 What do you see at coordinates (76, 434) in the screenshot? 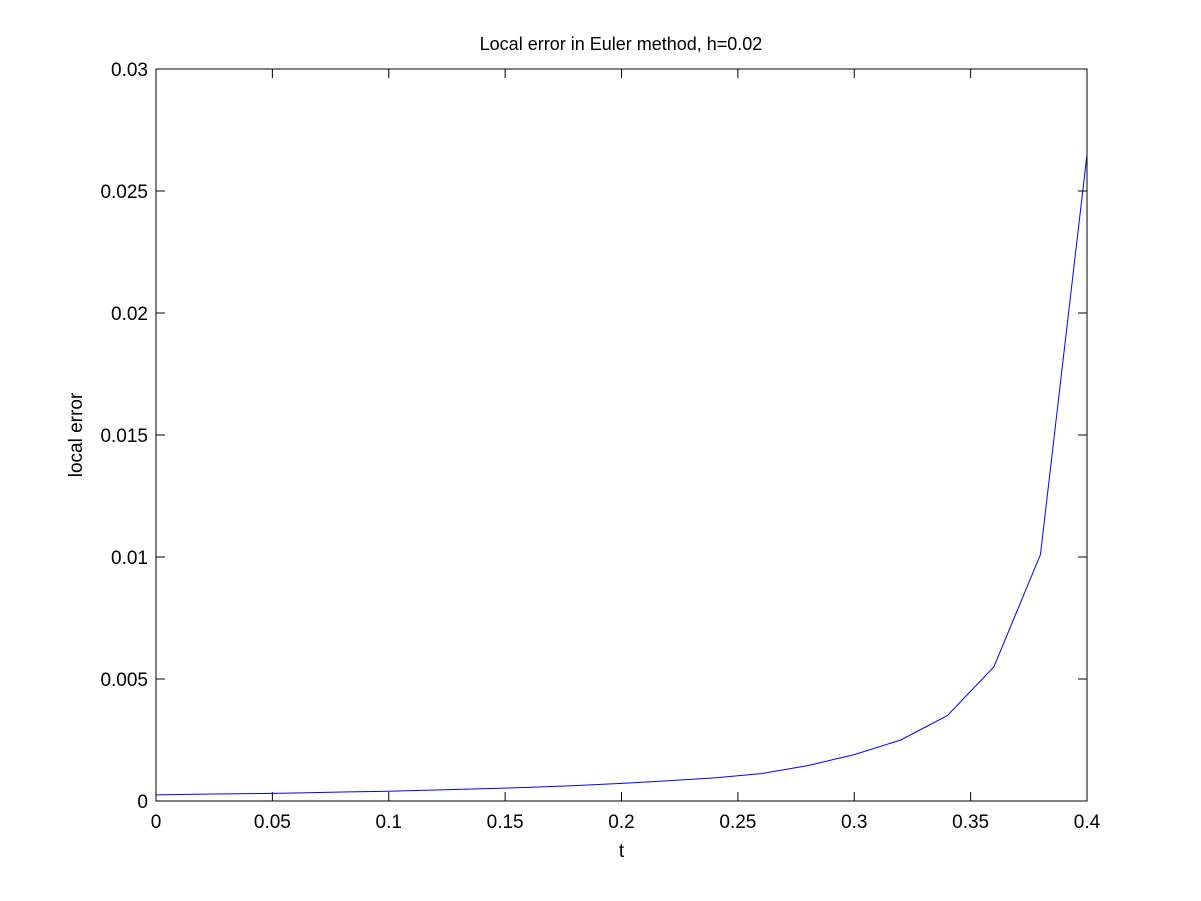
I see `y-axis-label: local error` at bounding box center [76, 434].